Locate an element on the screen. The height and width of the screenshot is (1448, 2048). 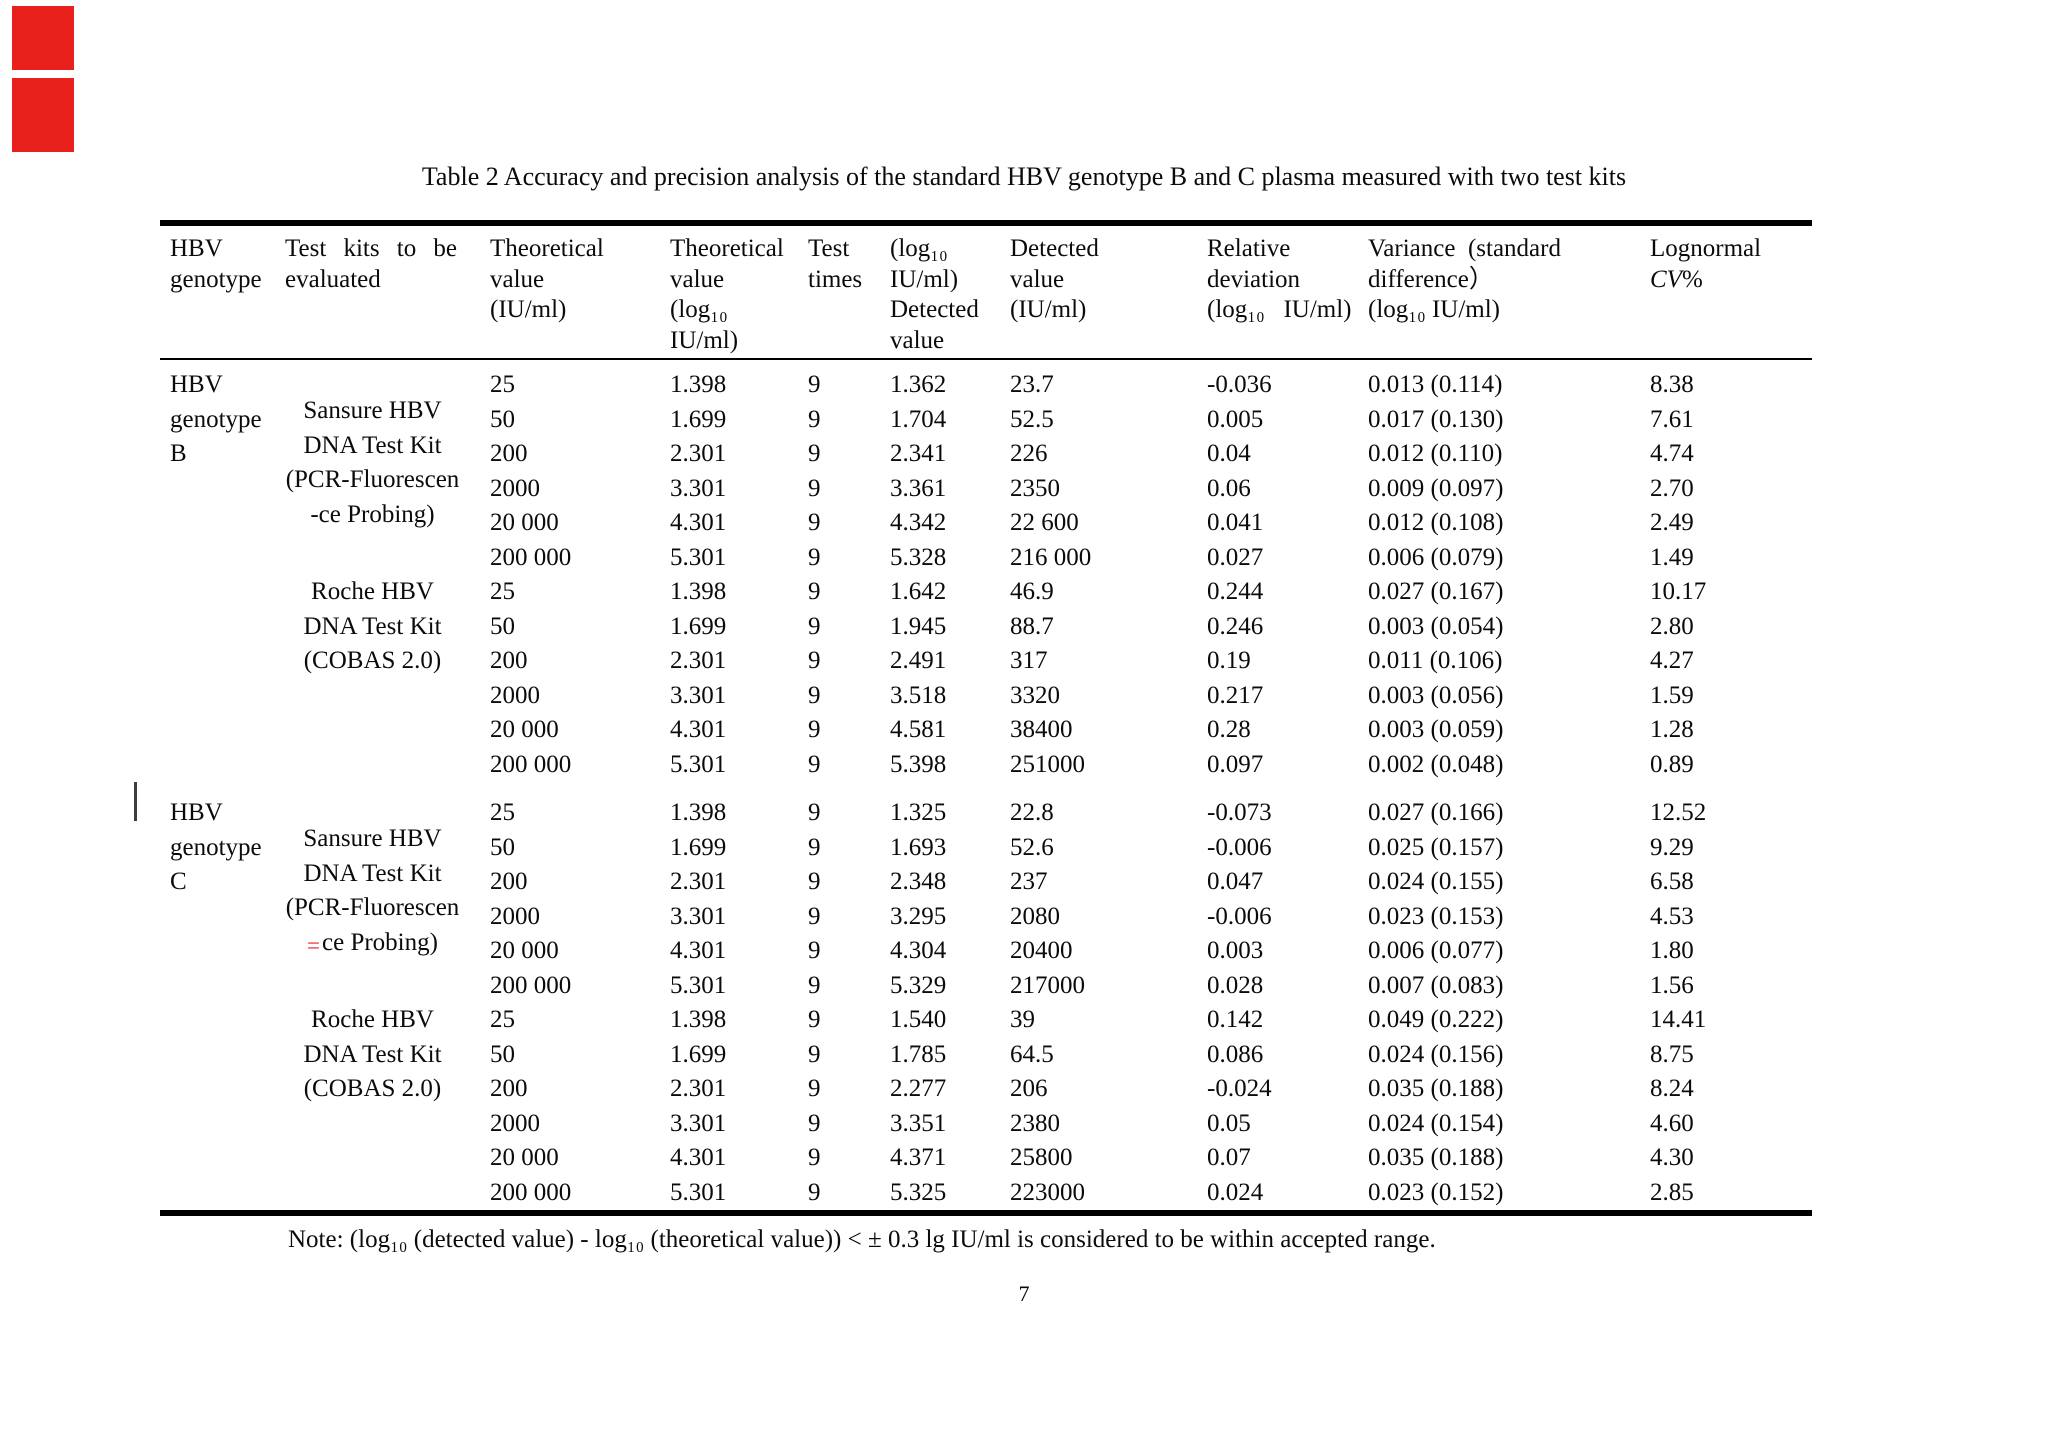
cell-lognormal-cv-percent: 2.80 is located at coordinates (1672, 626).